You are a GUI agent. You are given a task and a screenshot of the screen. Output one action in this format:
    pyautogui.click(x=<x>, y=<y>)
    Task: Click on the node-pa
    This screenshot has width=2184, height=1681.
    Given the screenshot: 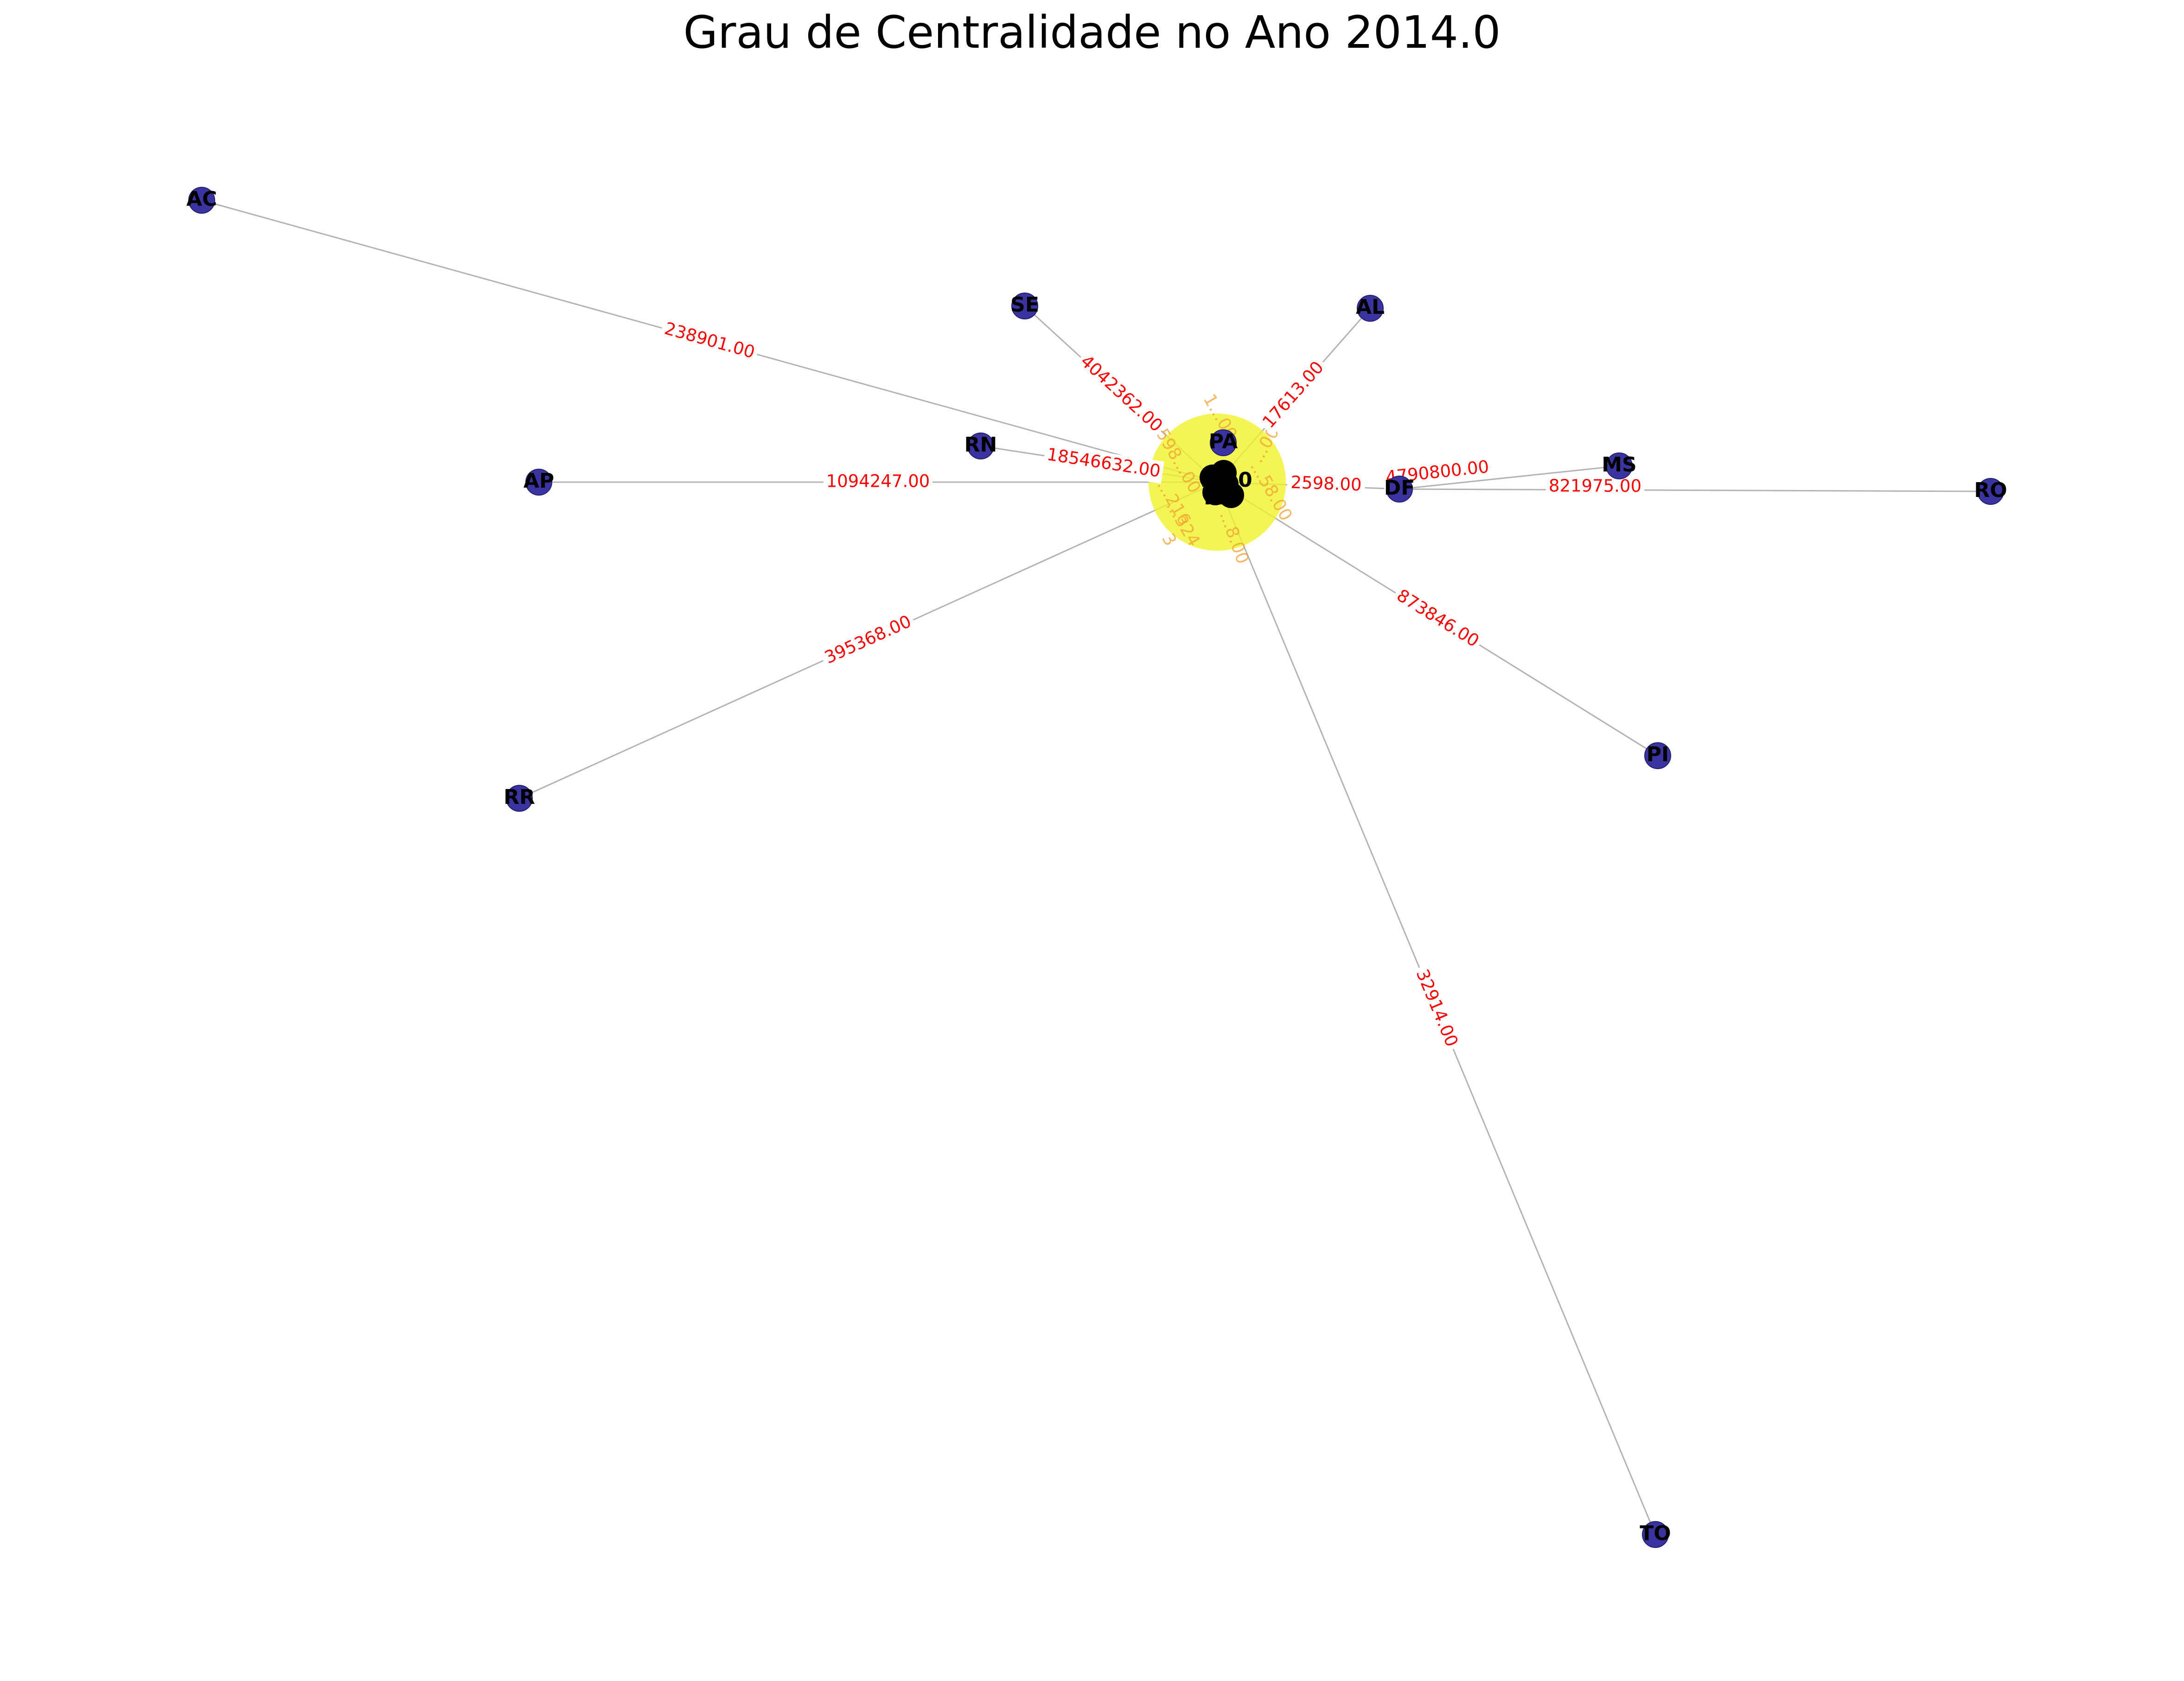 What is the action you would take?
    pyautogui.click(x=1223, y=442)
    